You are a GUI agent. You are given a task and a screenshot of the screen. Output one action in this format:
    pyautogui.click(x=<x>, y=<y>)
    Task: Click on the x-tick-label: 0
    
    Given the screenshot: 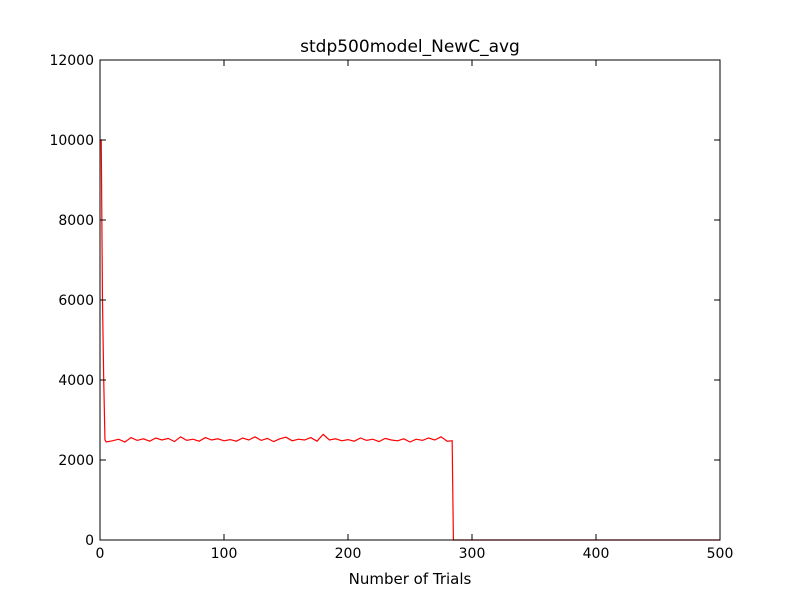 What is the action you would take?
    pyautogui.click(x=100, y=554)
    